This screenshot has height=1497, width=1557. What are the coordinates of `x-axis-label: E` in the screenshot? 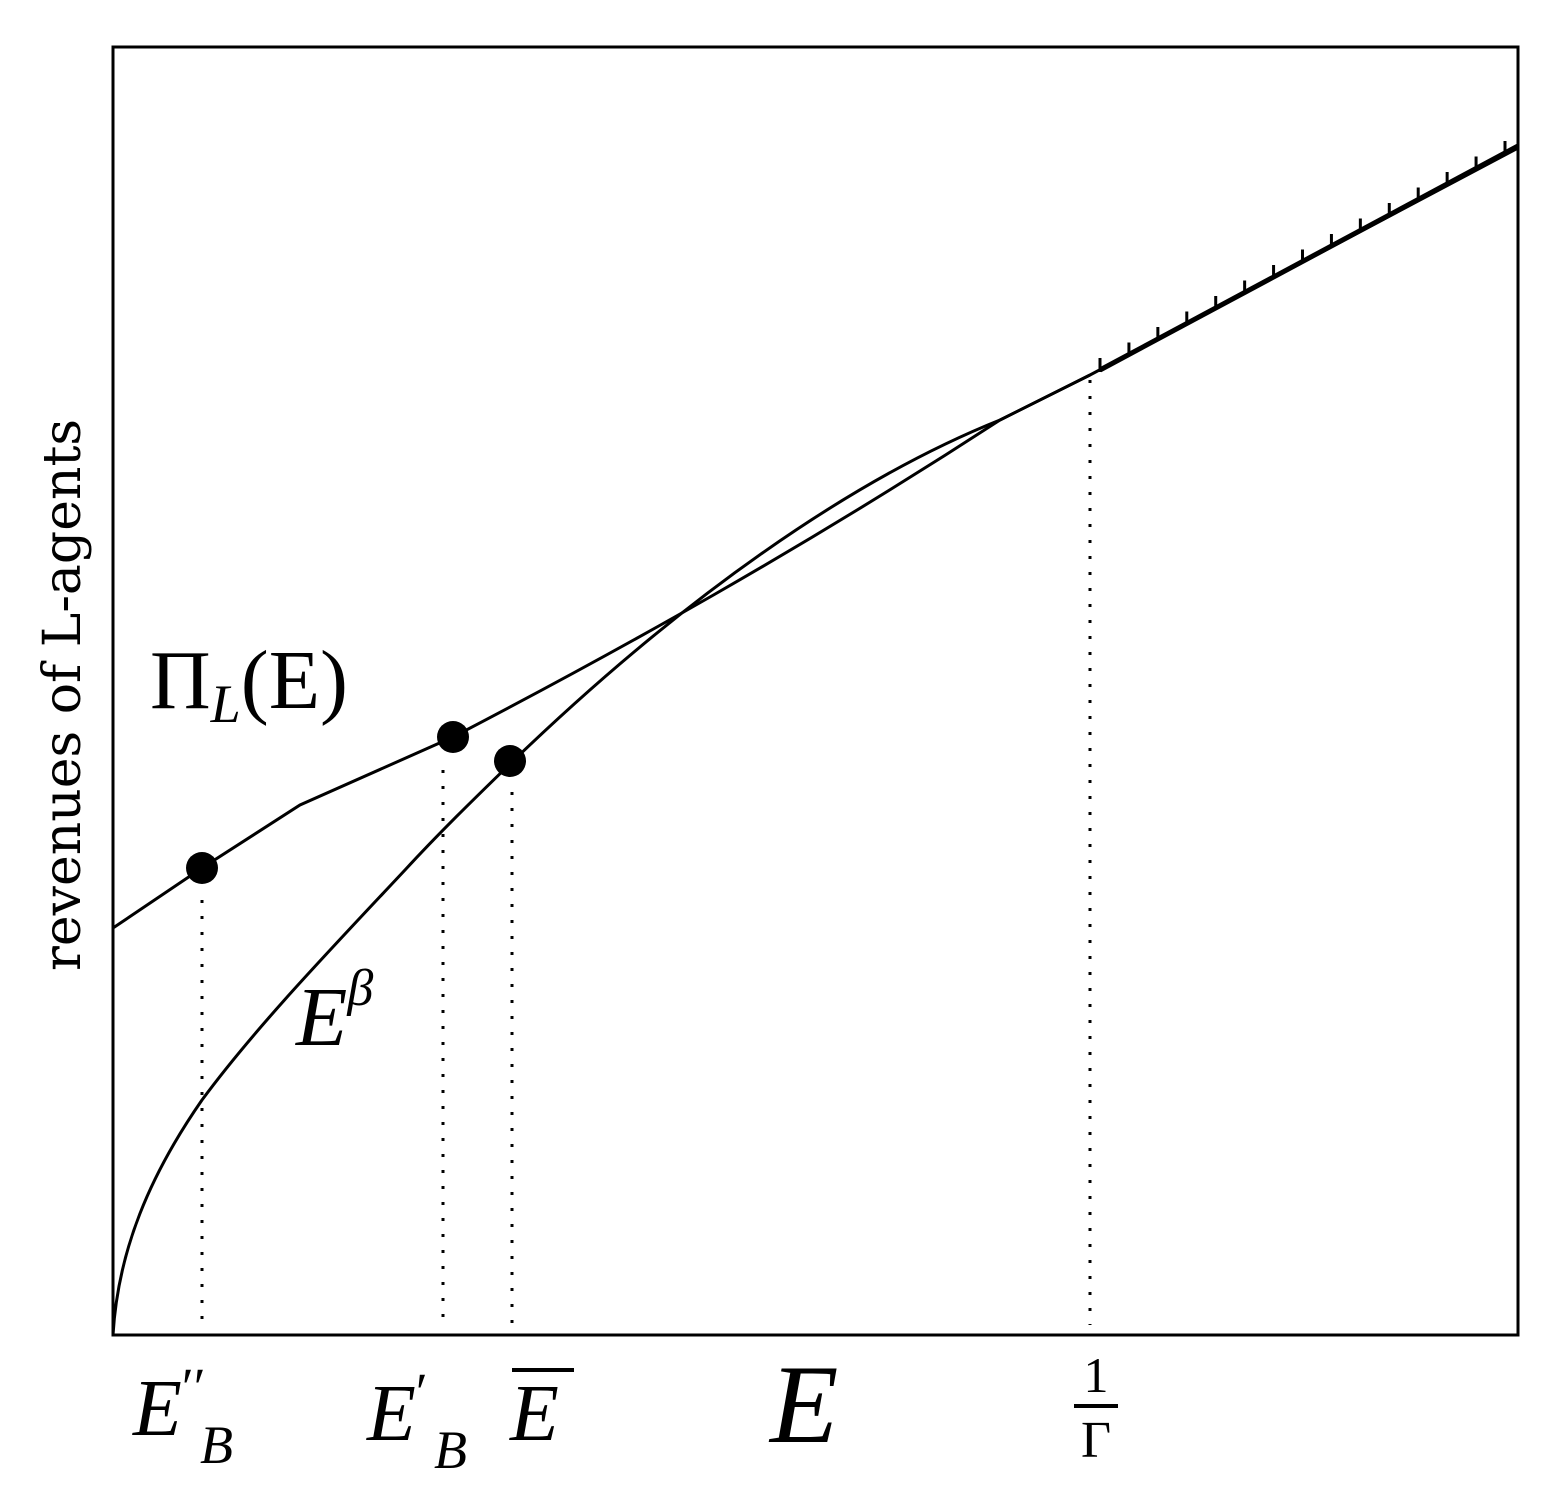 It's located at (803, 1405).